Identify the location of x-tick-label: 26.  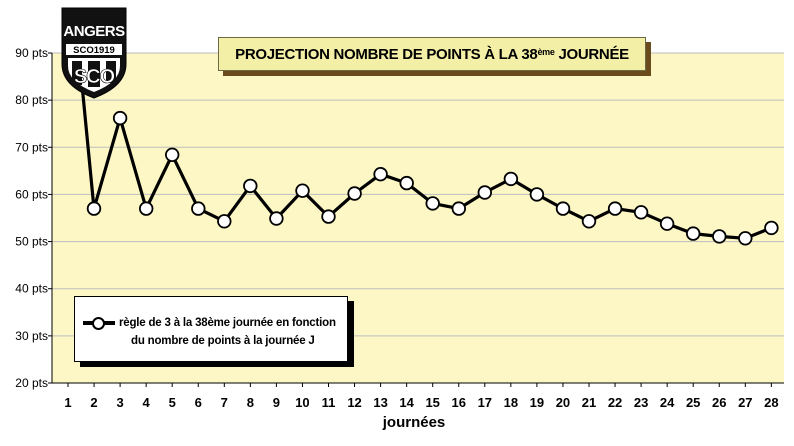
(719, 402).